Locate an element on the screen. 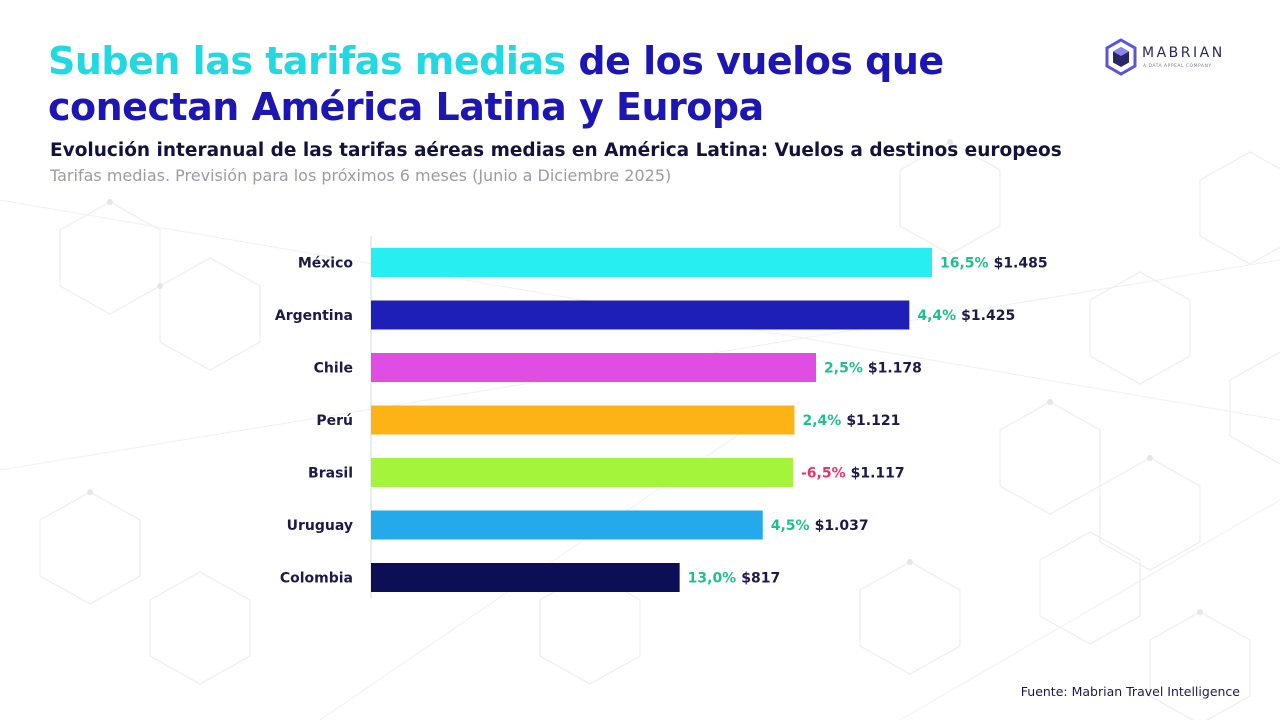 Image resolution: width=1280 pixels, height=720 pixels. yoy-change-label: 16,5% is located at coordinates (964, 264).